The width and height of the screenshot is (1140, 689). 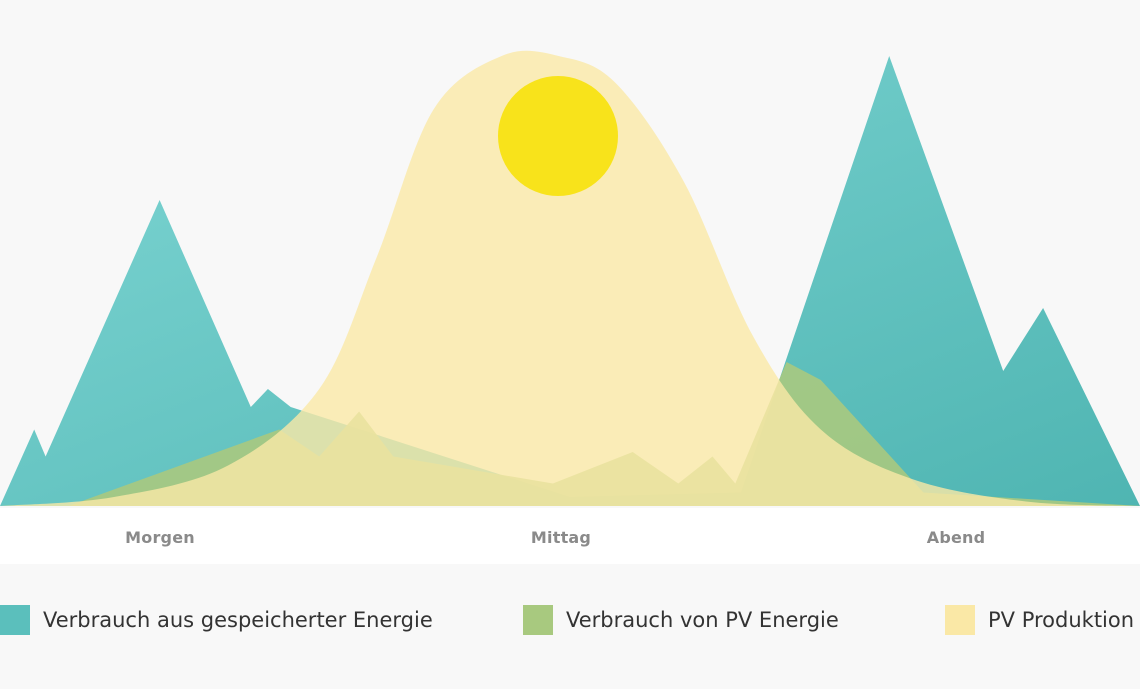 What do you see at coordinates (561, 537) in the screenshot?
I see `x-label-mittag: Mittag` at bounding box center [561, 537].